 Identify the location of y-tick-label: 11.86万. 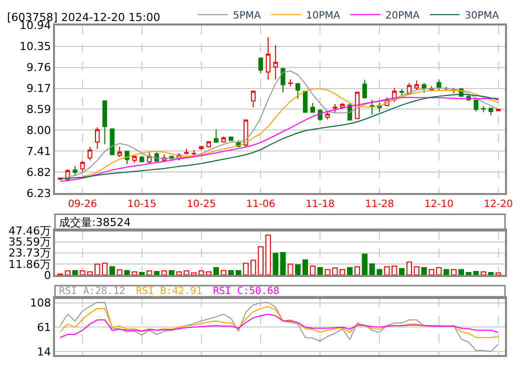
(30, 264).